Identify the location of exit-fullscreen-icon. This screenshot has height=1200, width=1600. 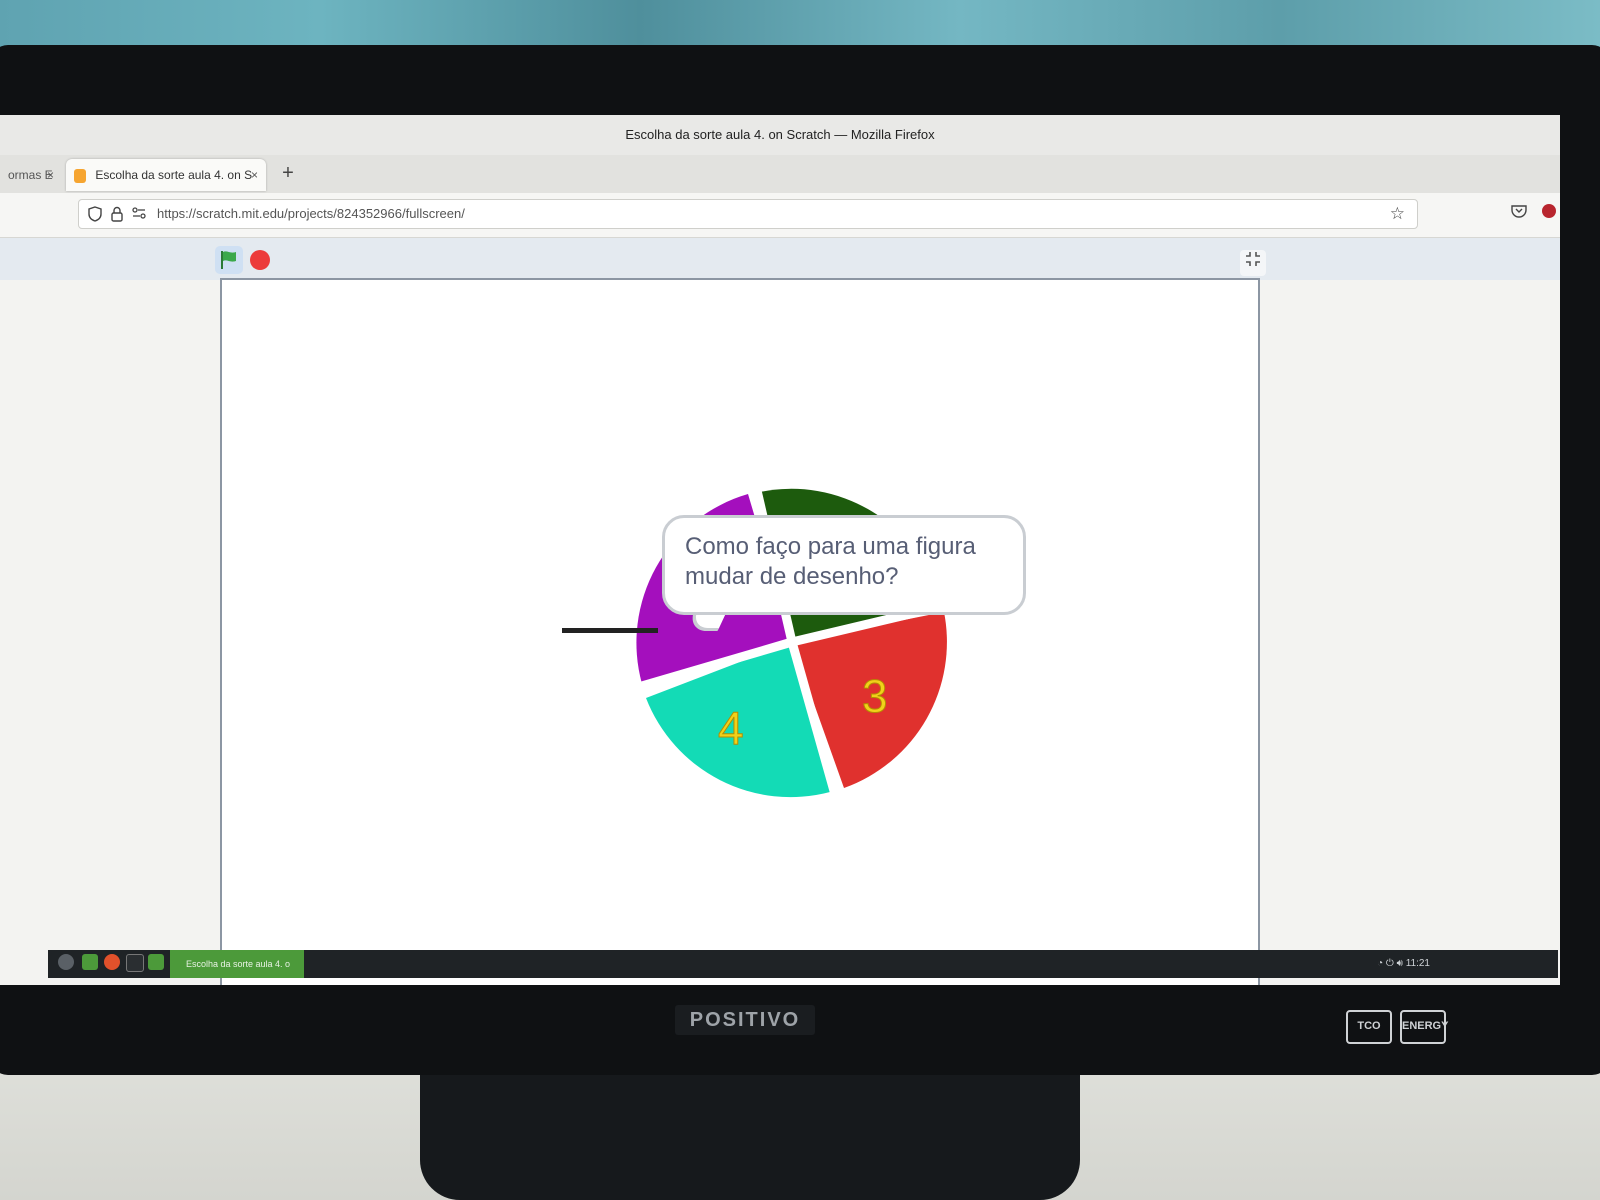
(1253, 263).